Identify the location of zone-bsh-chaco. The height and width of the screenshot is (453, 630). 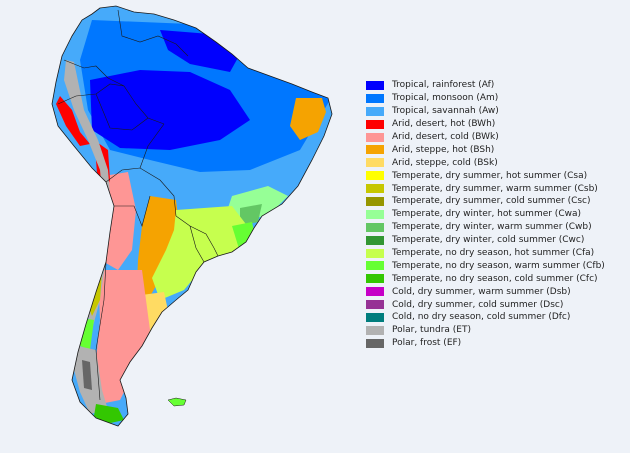
(158, 251).